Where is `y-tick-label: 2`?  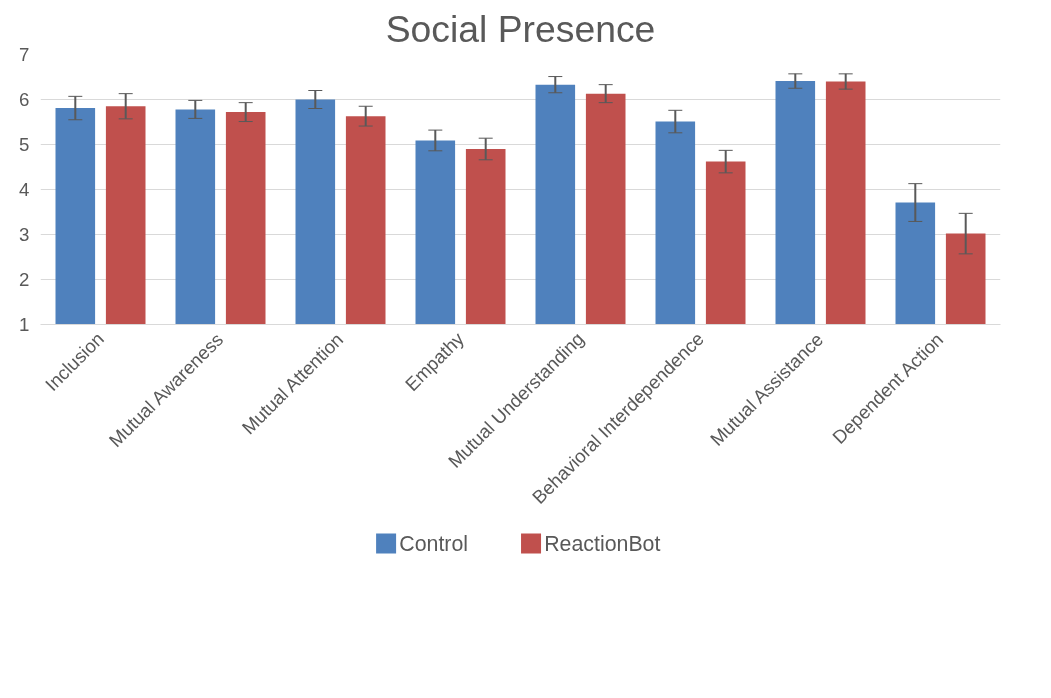
y-tick-label: 2 is located at coordinates (24, 279).